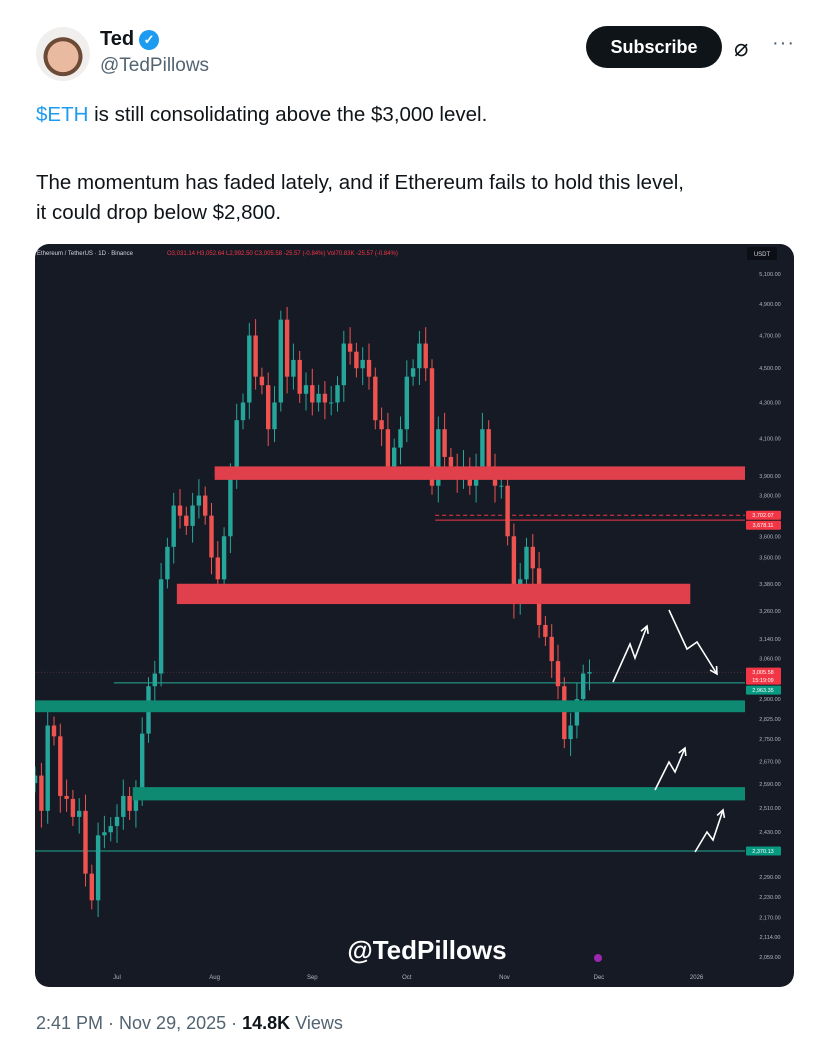  I want to click on y-tick-label: 2,170.00, so click(769, 918).